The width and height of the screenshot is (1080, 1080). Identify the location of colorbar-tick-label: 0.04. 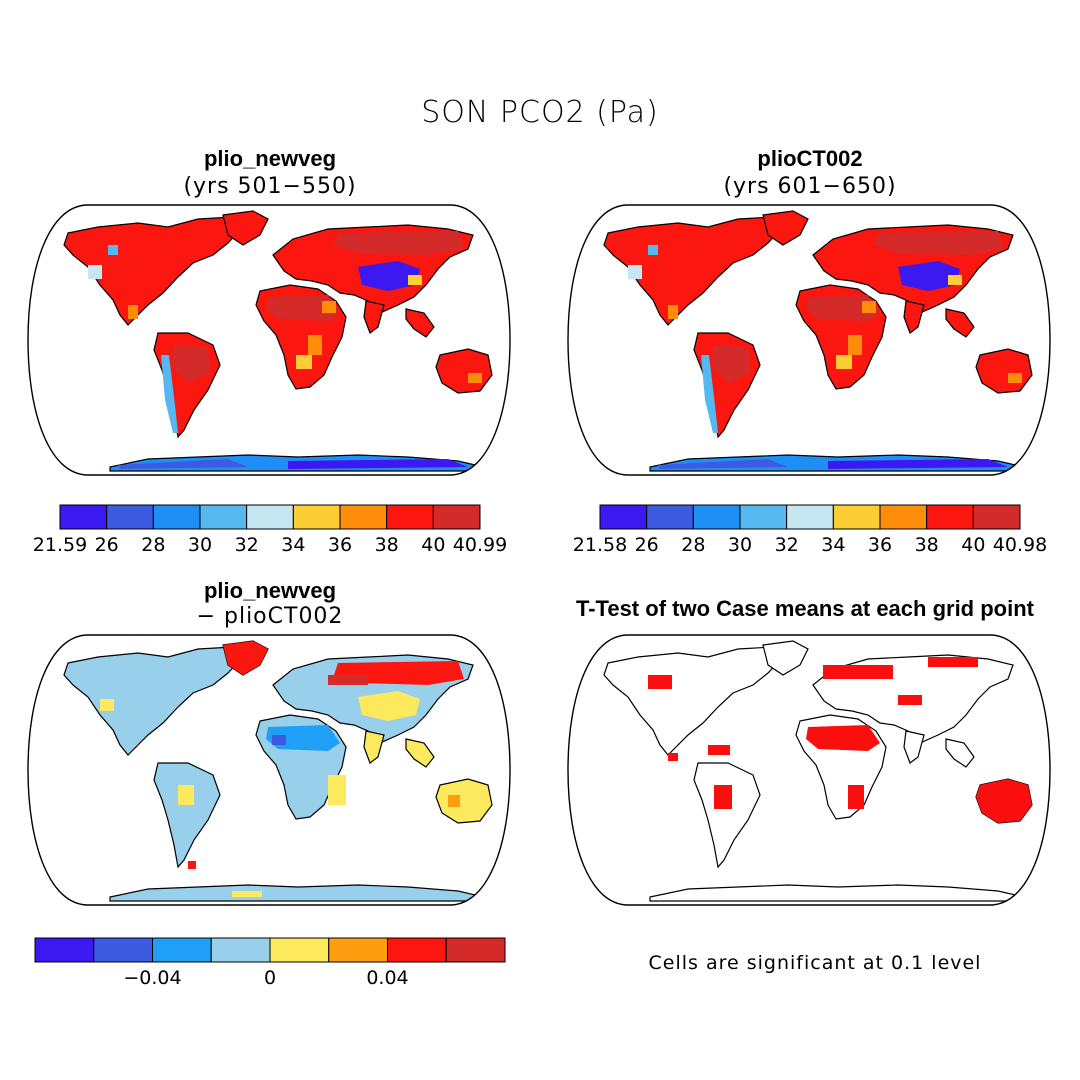
(387, 978).